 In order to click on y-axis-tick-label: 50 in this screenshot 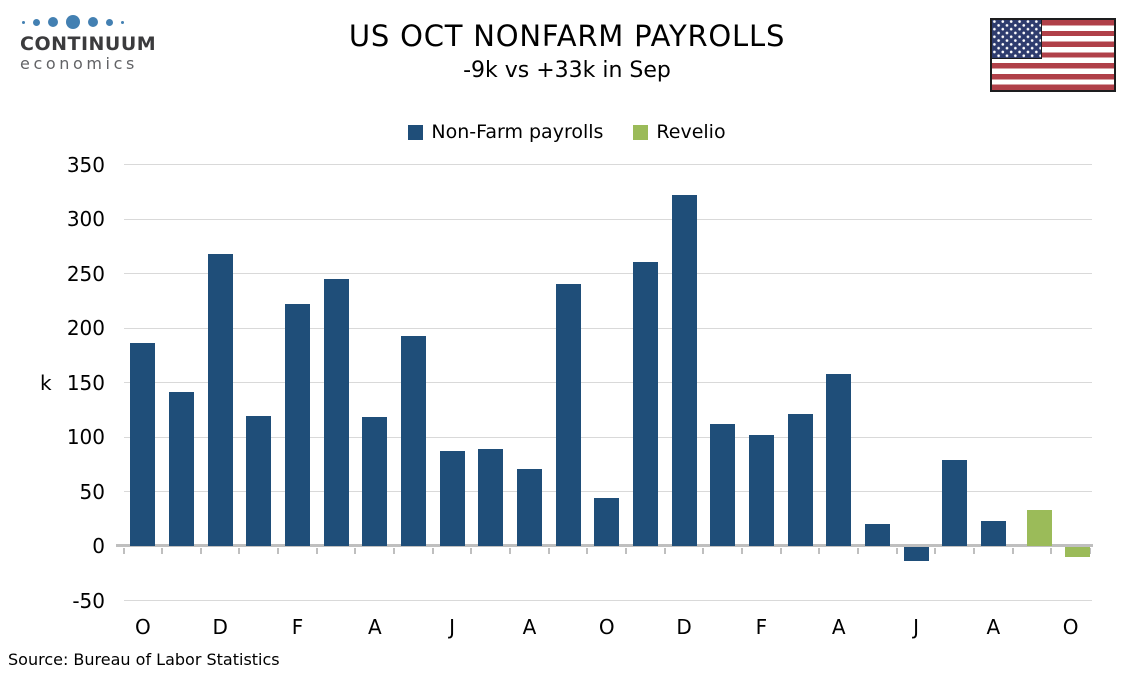, I will do `click(92, 491)`.